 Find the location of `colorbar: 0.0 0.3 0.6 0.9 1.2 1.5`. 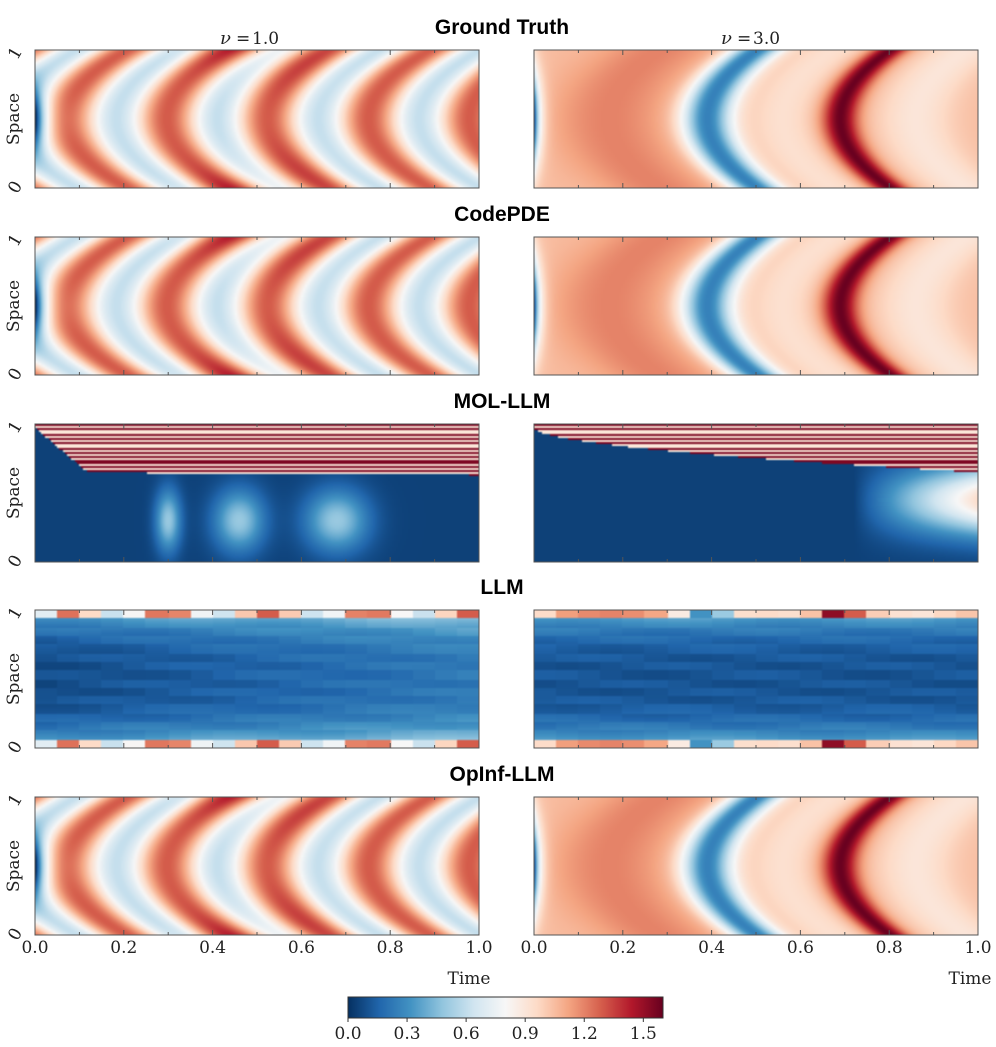

colorbar: 0.0 0.3 0.6 0.9 1.2 1.5 is located at coordinates (499, 1020).